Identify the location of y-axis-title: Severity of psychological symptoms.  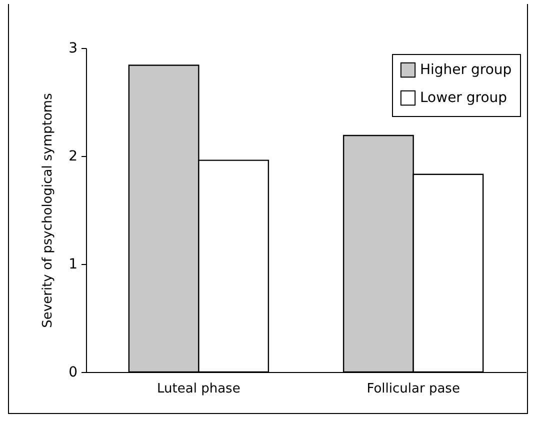
(48, 210).